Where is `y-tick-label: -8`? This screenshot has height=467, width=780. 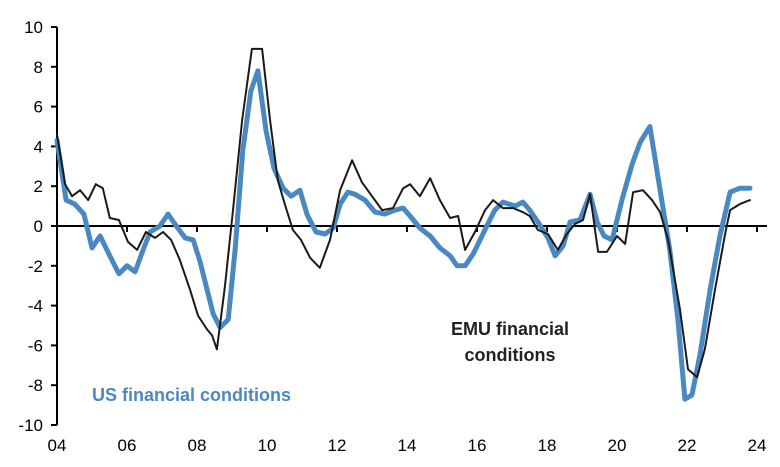 y-tick-label: -8 is located at coordinates (35, 385).